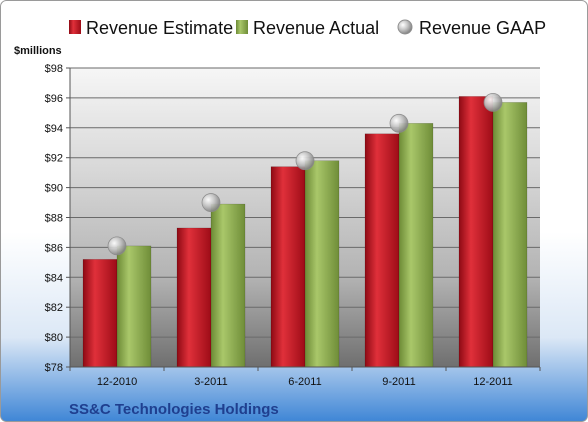 The image size is (588, 422). What do you see at coordinates (54, 159) in the screenshot?
I see `y-tick-label: $92` at bounding box center [54, 159].